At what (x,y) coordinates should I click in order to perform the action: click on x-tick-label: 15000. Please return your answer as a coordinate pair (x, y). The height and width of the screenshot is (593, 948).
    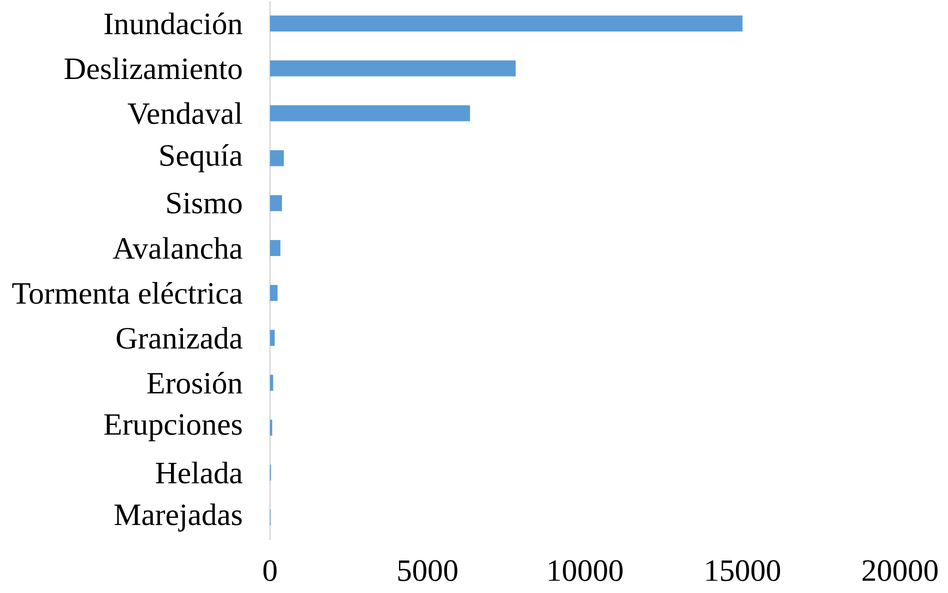
    Looking at the image, I should click on (743, 571).